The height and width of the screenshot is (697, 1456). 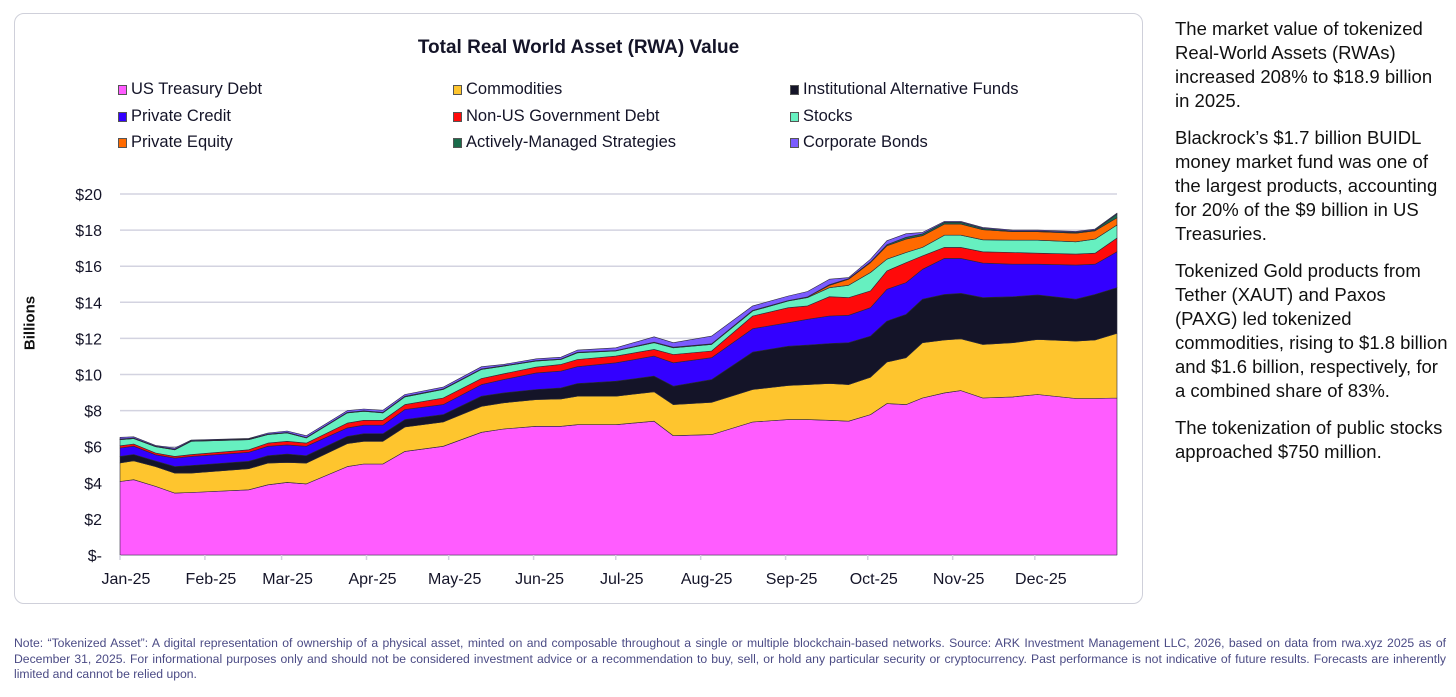 What do you see at coordinates (959, 579) in the screenshot?
I see `x-tick-label: Nov-25` at bounding box center [959, 579].